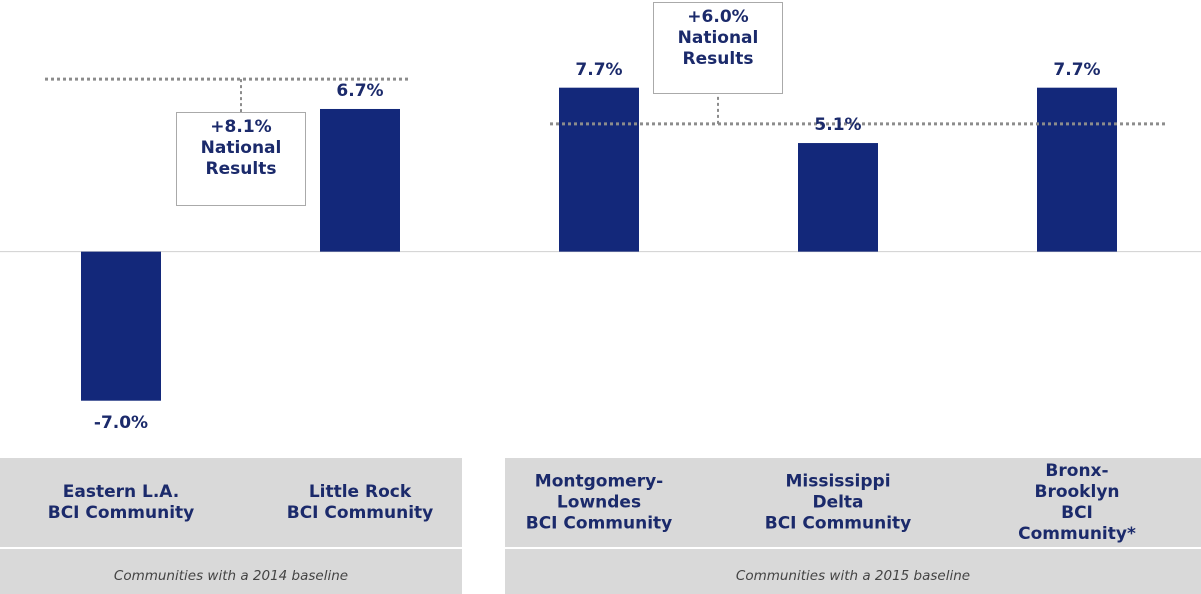 The width and height of the screenshot is (1201, 594). Describe the element at coordinates (121, 502) in the screenshot. I see `x-tick-label: Eastern L.A. BCI Community` at that location.